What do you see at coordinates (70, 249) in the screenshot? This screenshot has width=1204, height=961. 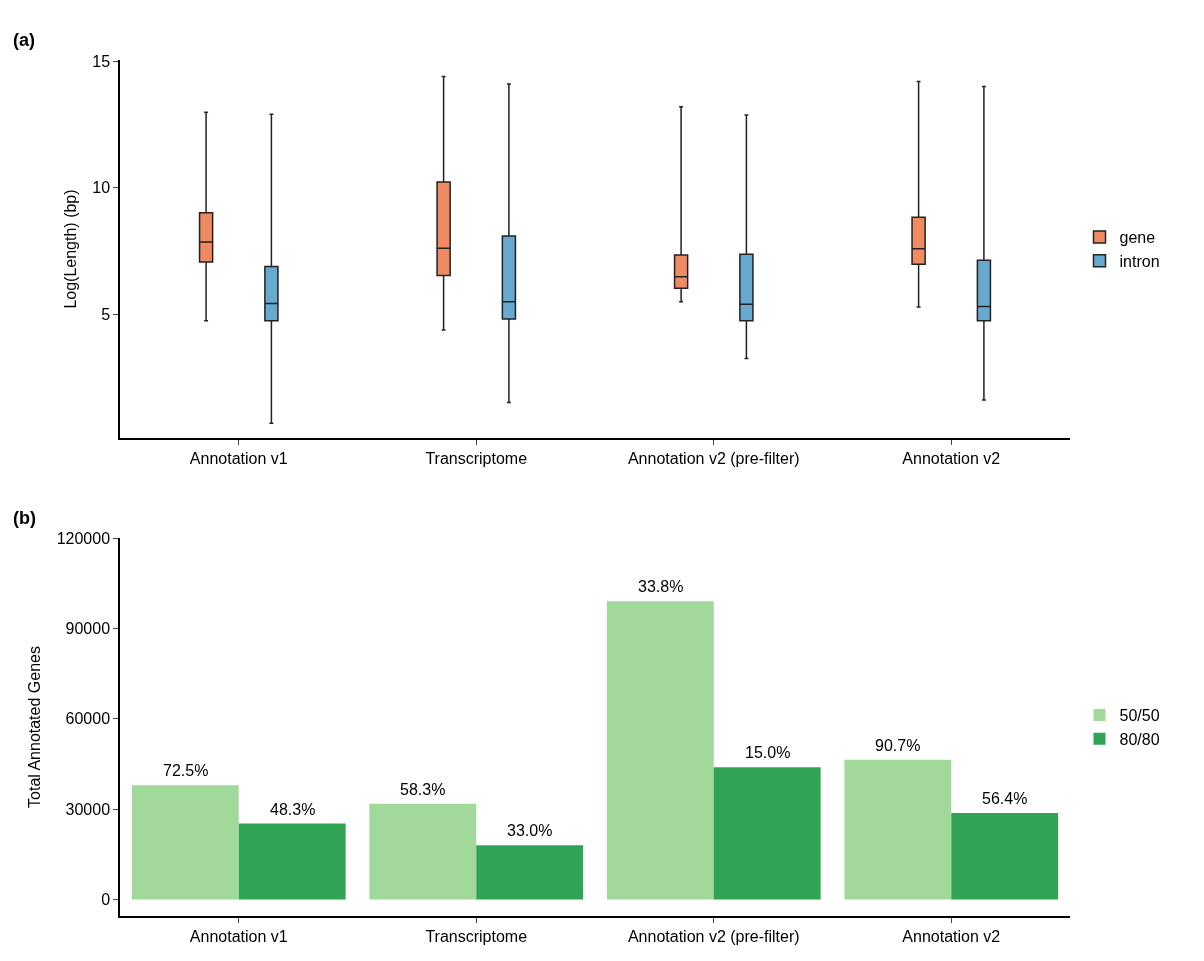 I see `y-axis-title: Log(Length) (bp)` at bounding box center [70, 249].